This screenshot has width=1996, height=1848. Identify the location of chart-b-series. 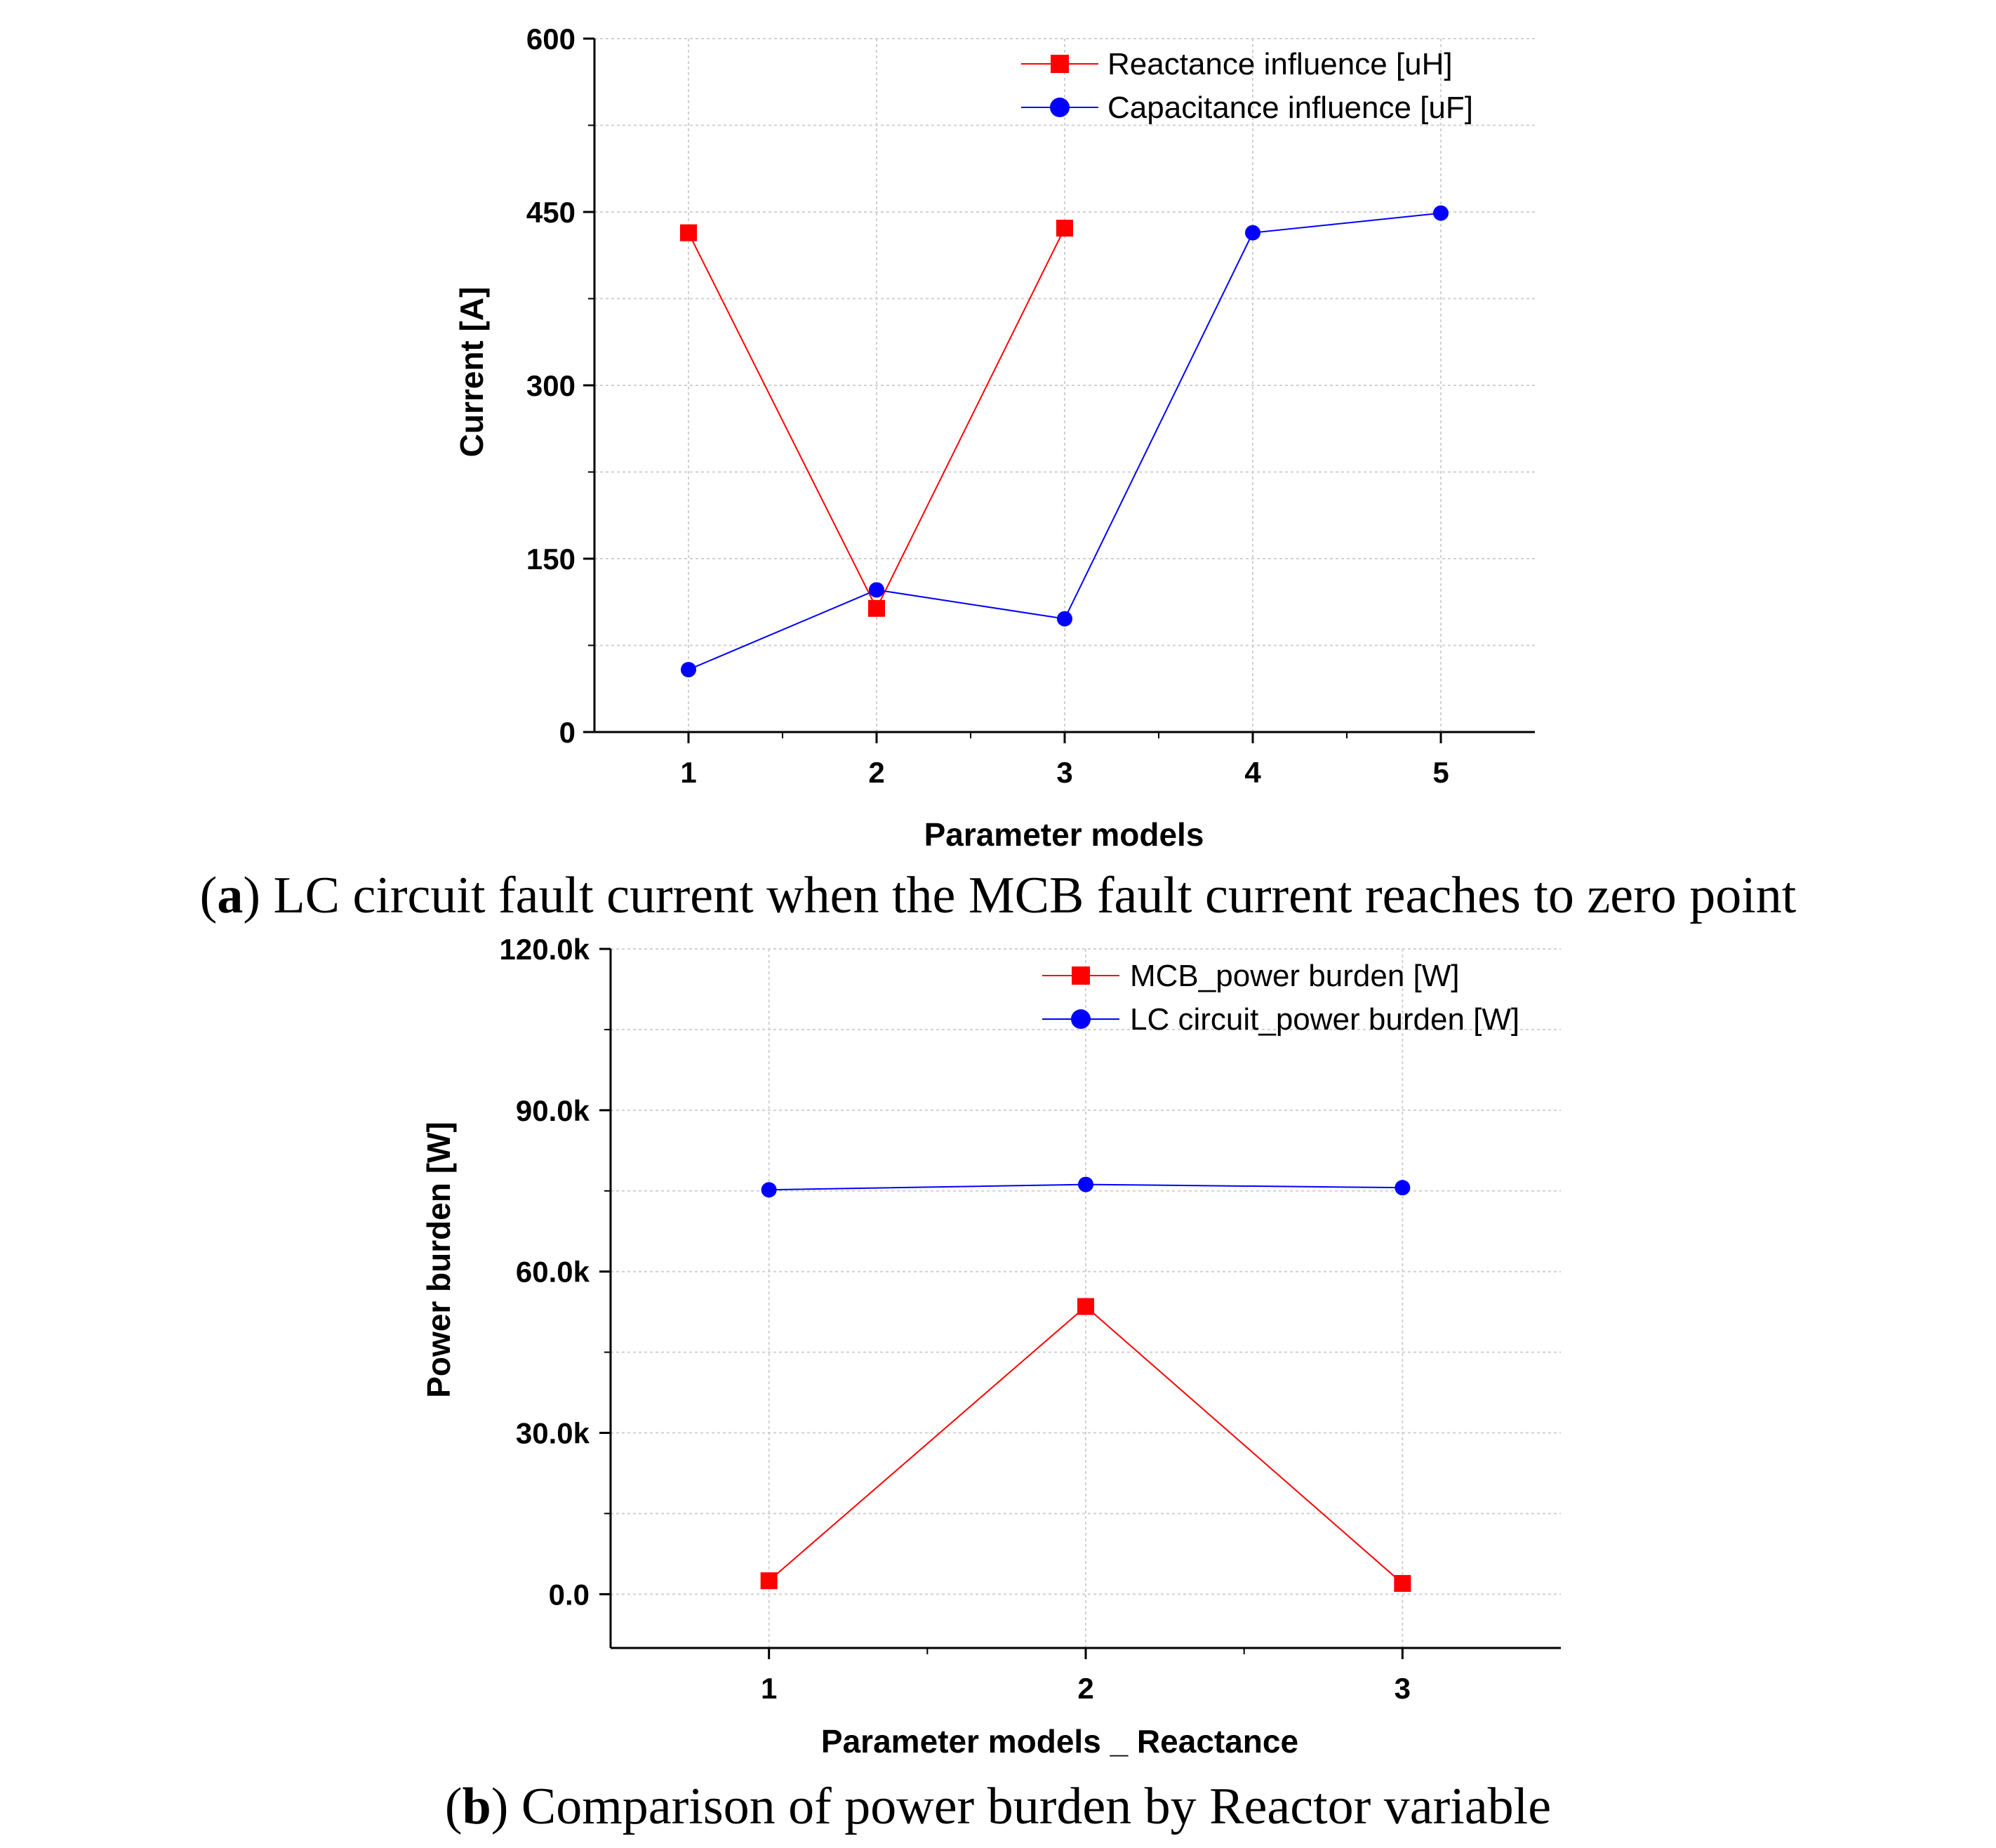
(1086, 1384).